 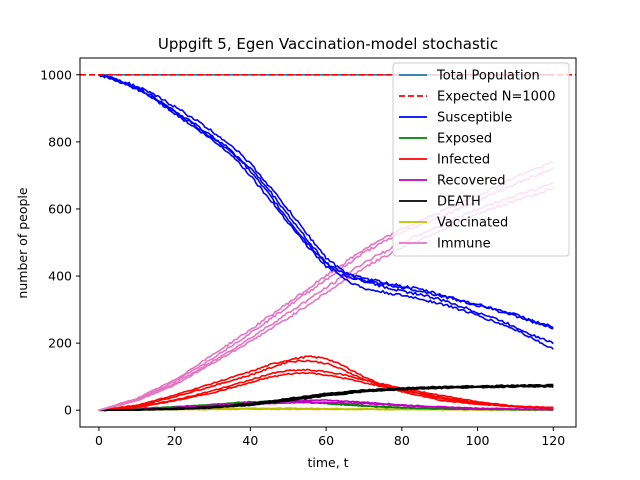 I want to click on y-tick-label: 0, so click(x=68, y=410).